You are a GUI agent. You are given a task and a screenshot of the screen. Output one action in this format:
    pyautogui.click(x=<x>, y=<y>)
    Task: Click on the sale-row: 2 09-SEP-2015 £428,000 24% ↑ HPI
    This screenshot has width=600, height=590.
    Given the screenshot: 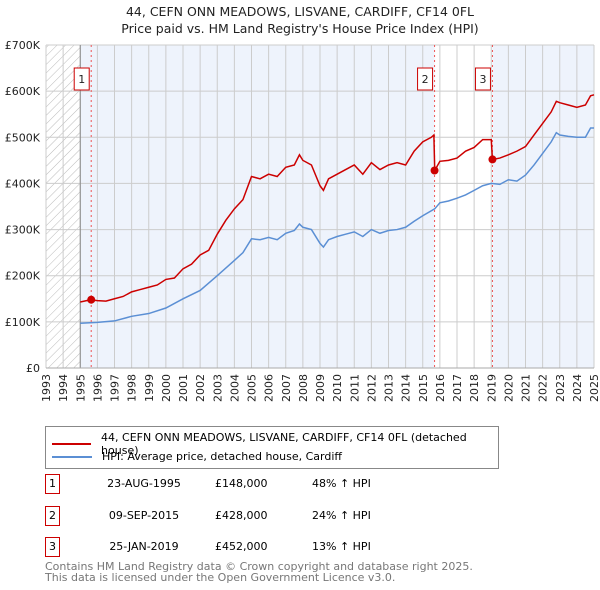 What is the action you would take?
    pyautogui.click(x=245, y=516)
    